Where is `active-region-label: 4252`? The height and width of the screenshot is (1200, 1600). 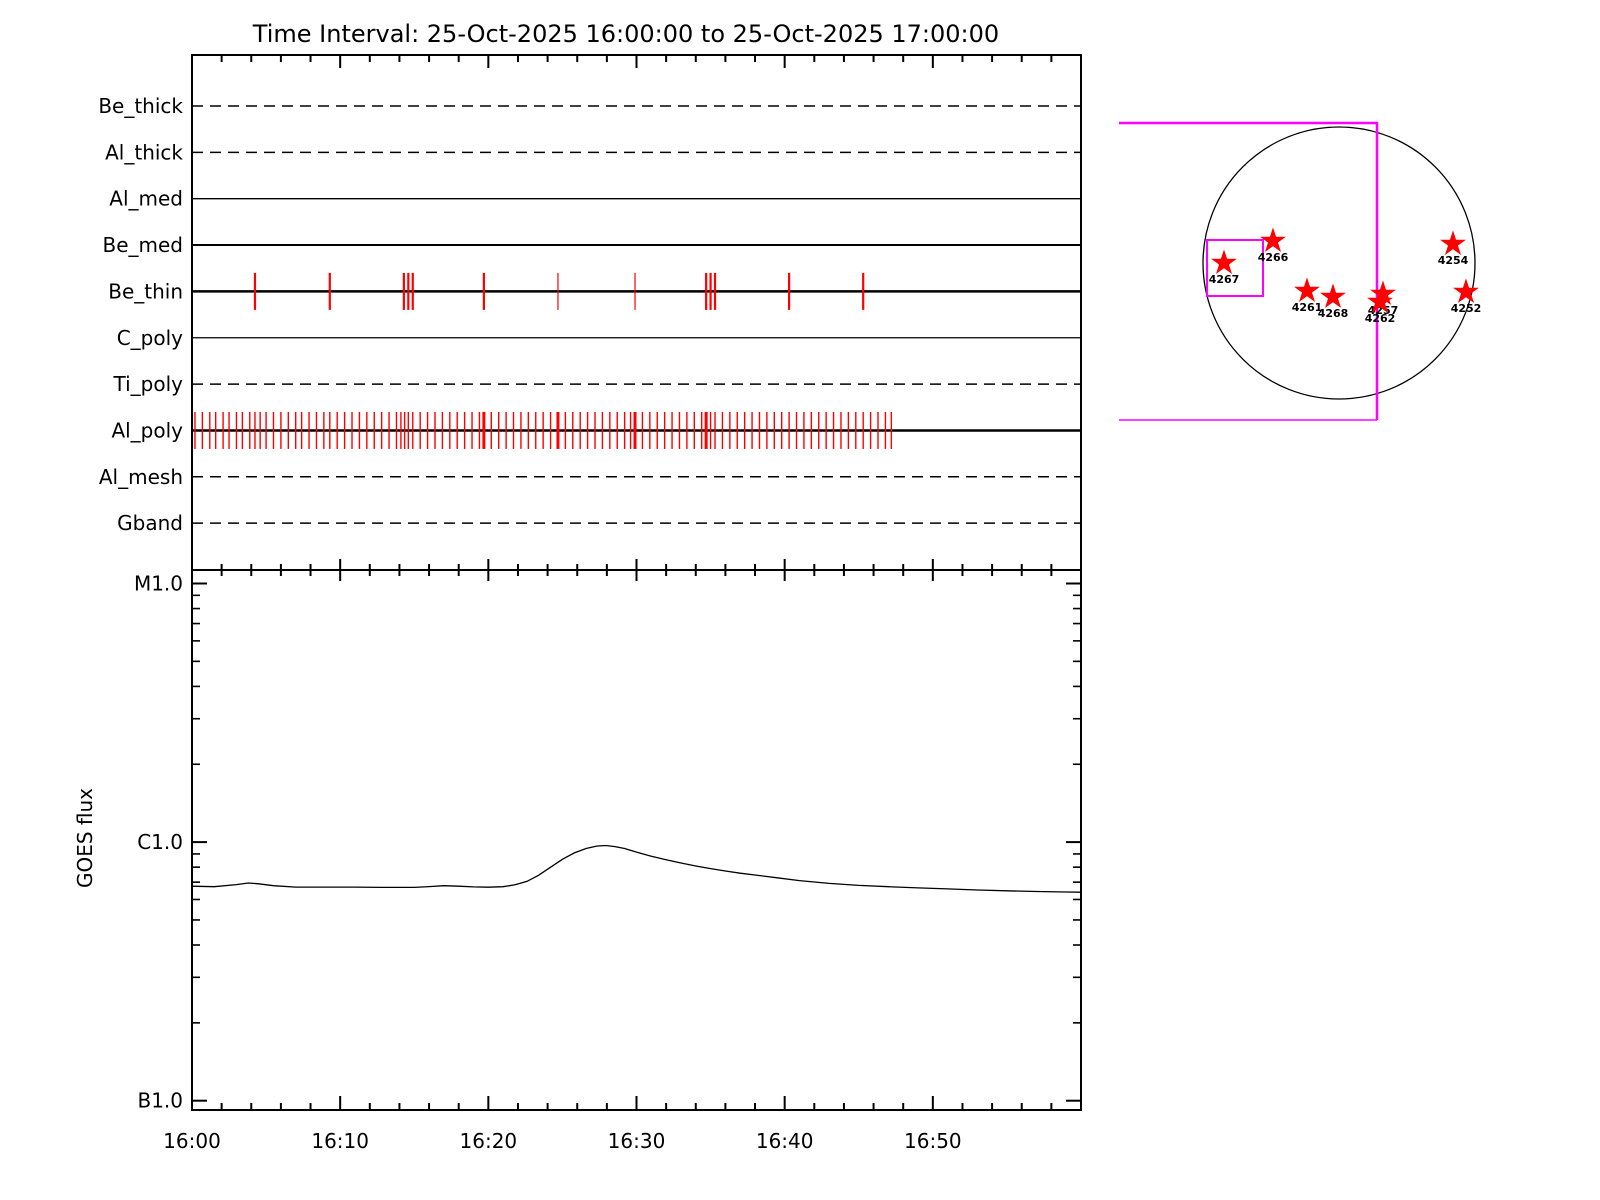
active-region-label: 4252 is located at coordinates (1466, 308).